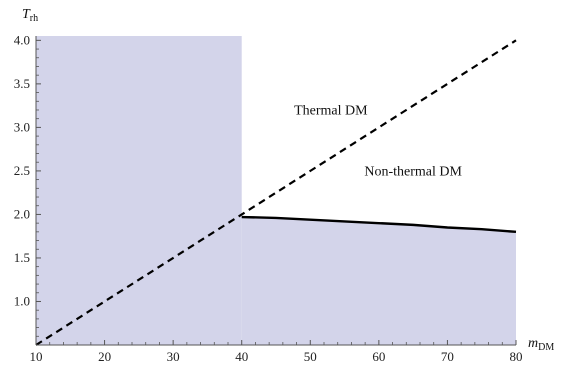  Describe the element at coordinates (22, 126) in the screenshot. I see `y-tick-label: 3.0` at that location.